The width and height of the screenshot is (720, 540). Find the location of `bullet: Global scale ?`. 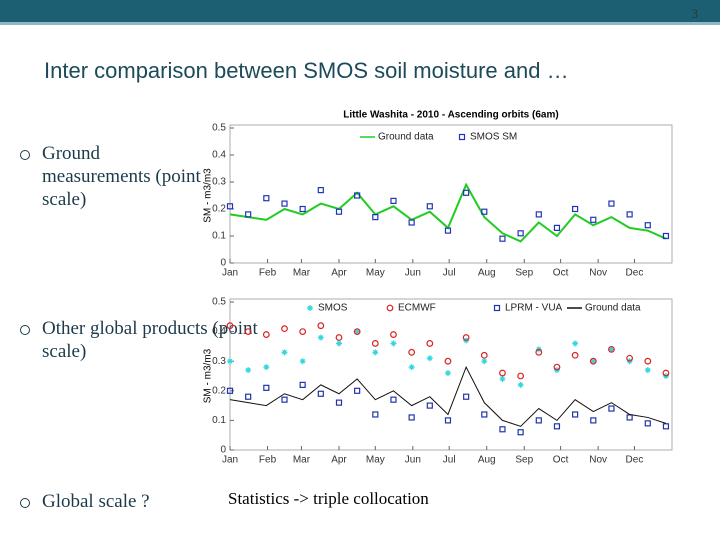

bullet: Global scale ? is located at coordinates (130, 501).